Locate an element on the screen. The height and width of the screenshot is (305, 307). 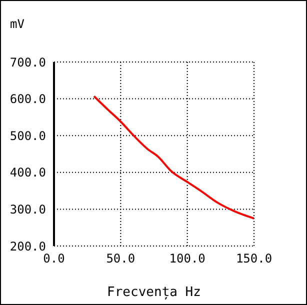
y-tick-label: 600.0 is located at coordinates (28, 99).